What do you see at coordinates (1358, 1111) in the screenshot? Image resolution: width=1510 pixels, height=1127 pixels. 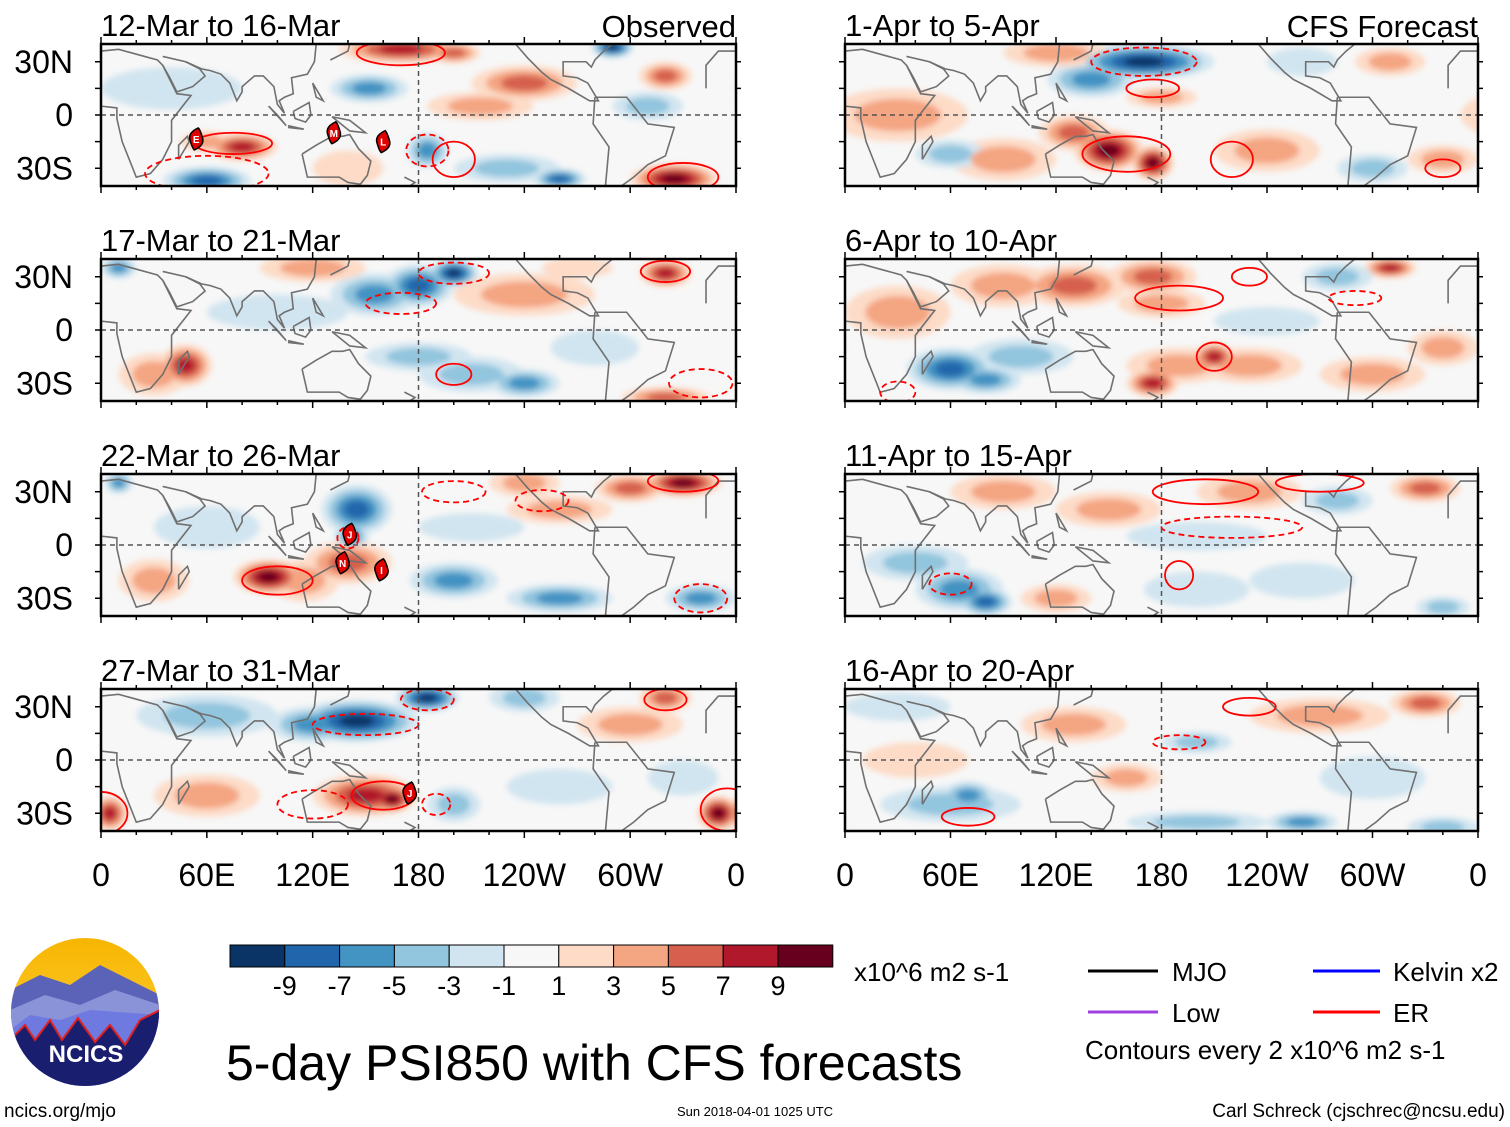 I see `footer-author: Carl Schreck (cjschrec@ncsu.edu)` at bounding box center [1358, 1111].